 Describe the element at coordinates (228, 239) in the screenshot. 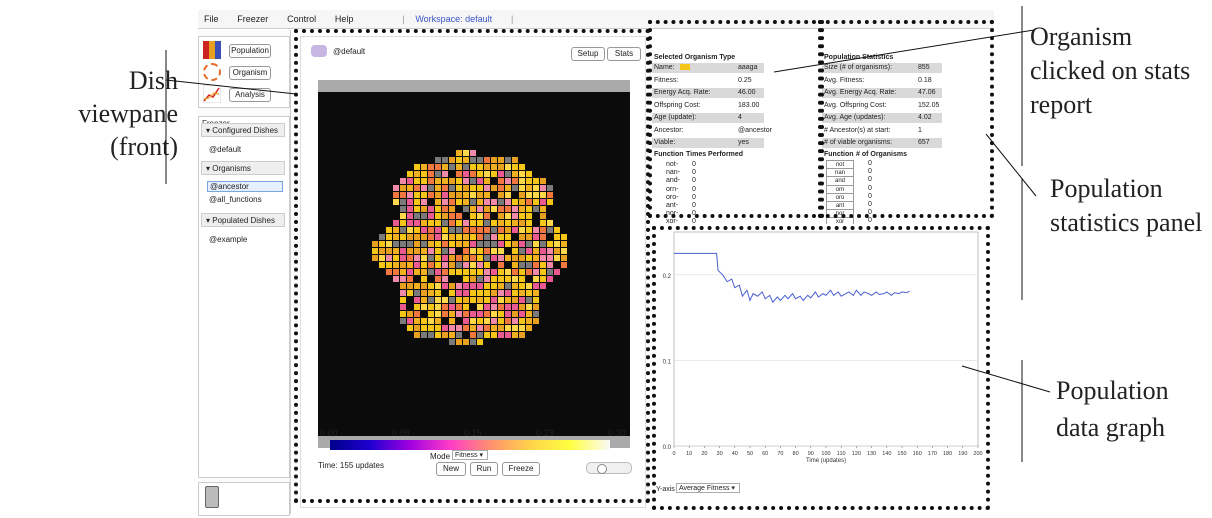

I see `freezer-item-example: @example` at that location.